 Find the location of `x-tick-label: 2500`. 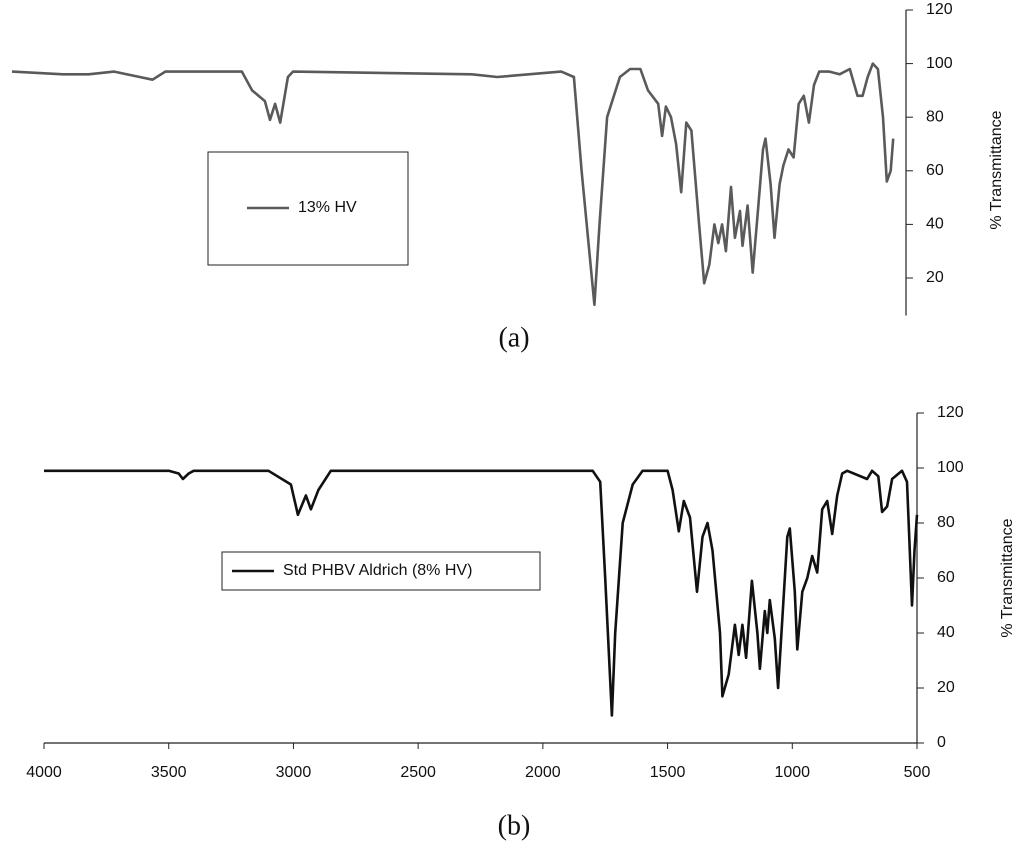

x-tick-label: 2500 is located at coordinates (418, 772).